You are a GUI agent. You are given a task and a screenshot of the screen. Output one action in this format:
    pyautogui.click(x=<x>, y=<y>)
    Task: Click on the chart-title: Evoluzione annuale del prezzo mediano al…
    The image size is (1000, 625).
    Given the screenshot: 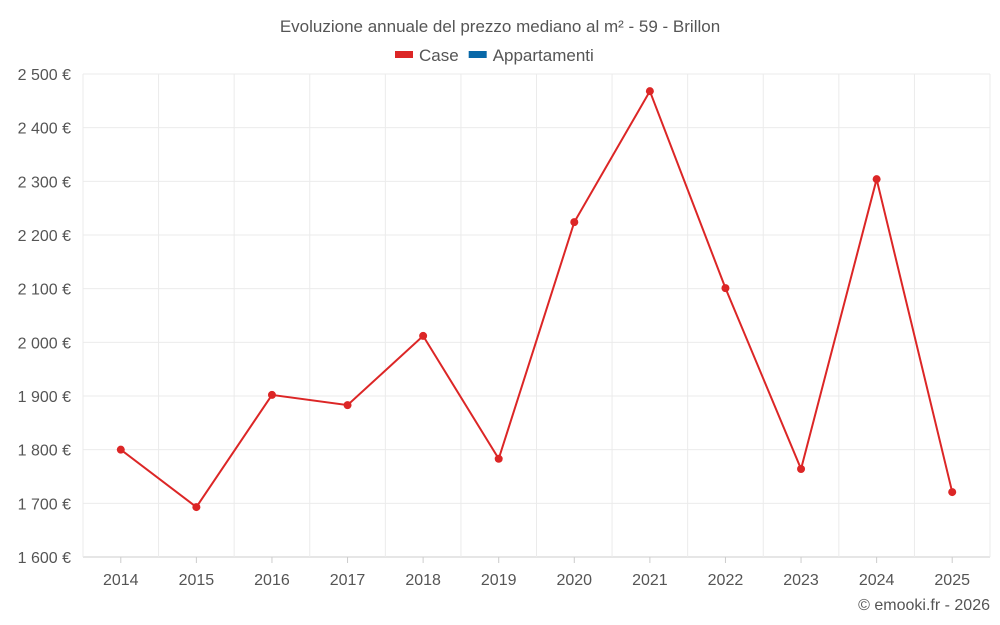 What is the action you would take?
    pyautogui.click(x=500, y=26)
    